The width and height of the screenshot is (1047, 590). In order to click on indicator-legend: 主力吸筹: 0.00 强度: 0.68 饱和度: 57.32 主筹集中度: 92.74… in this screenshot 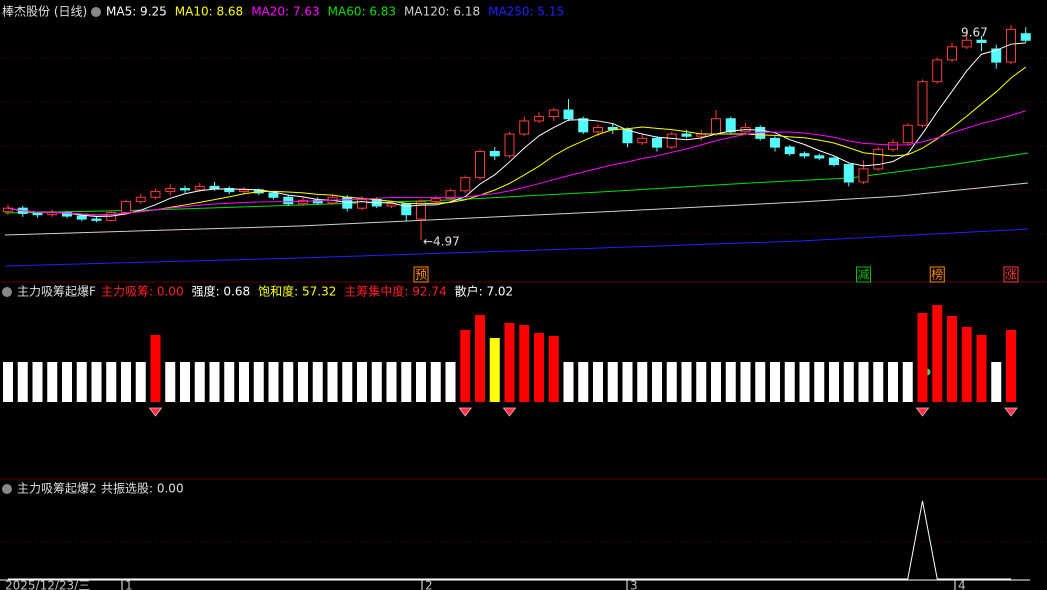, I will do `click(307, 291)`.